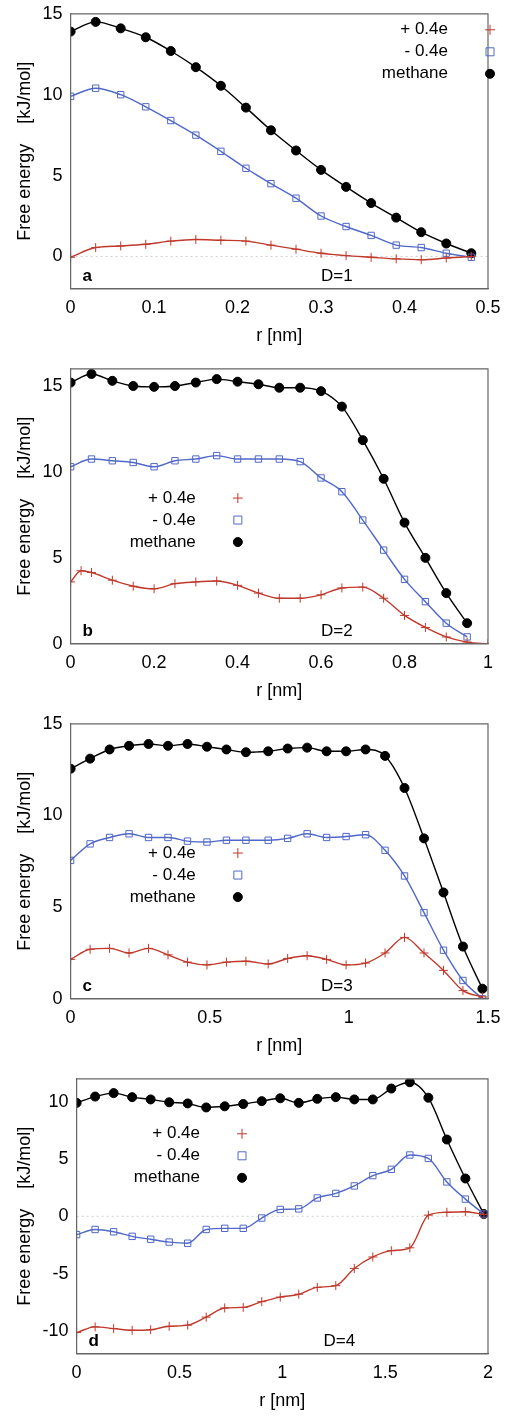 This screenshot has width=510, height=1420. I want to click on annotation: D=3, so click(337, 985).